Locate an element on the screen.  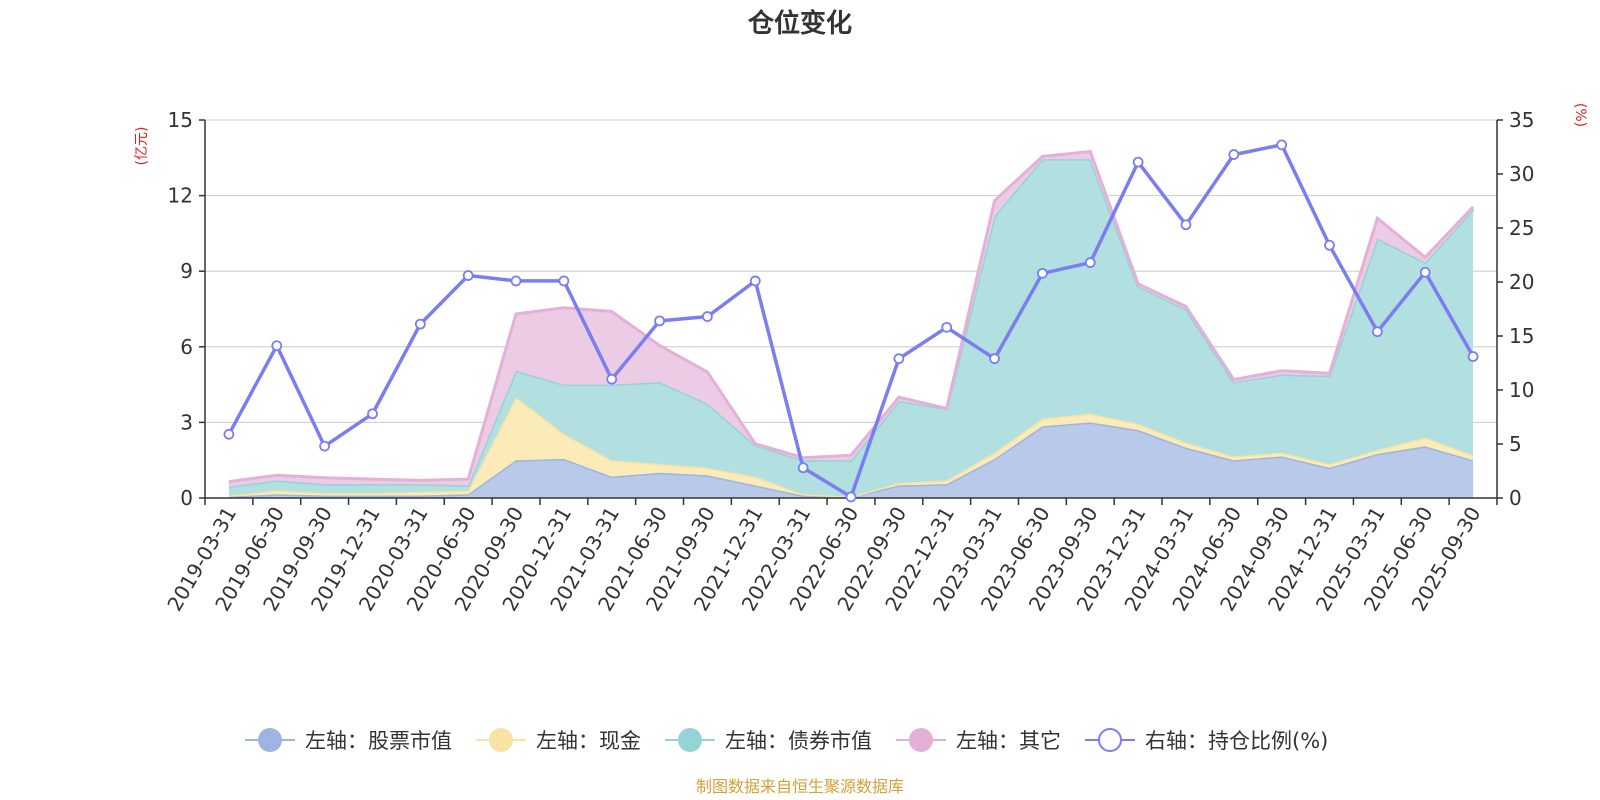
legend-label: 左轴：债券市值 is located at coordinates (798, 741).